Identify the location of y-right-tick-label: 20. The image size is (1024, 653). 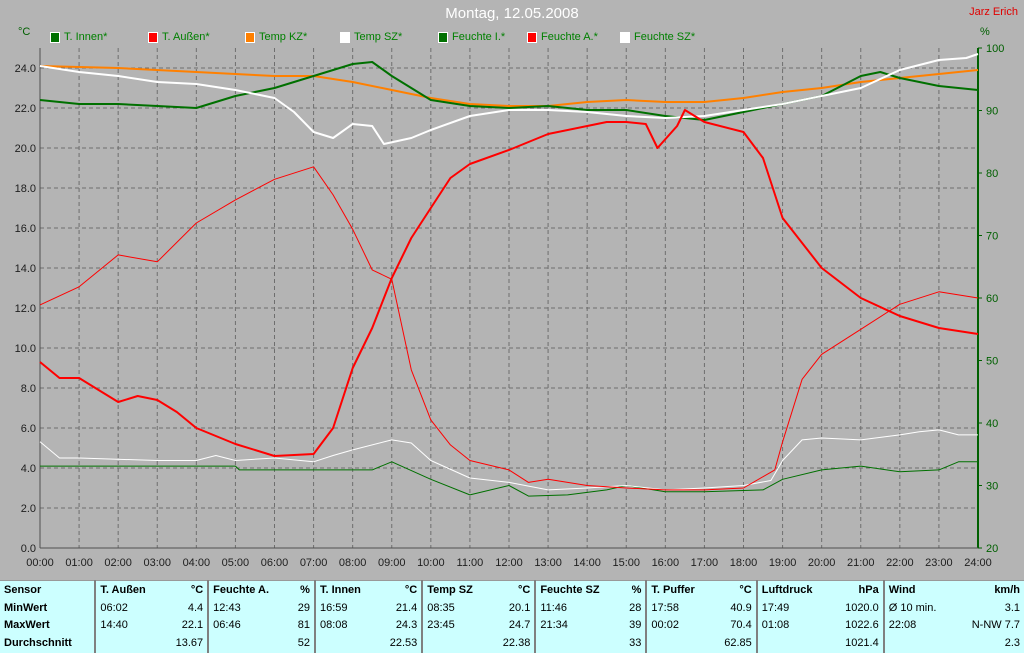
(992, 549).